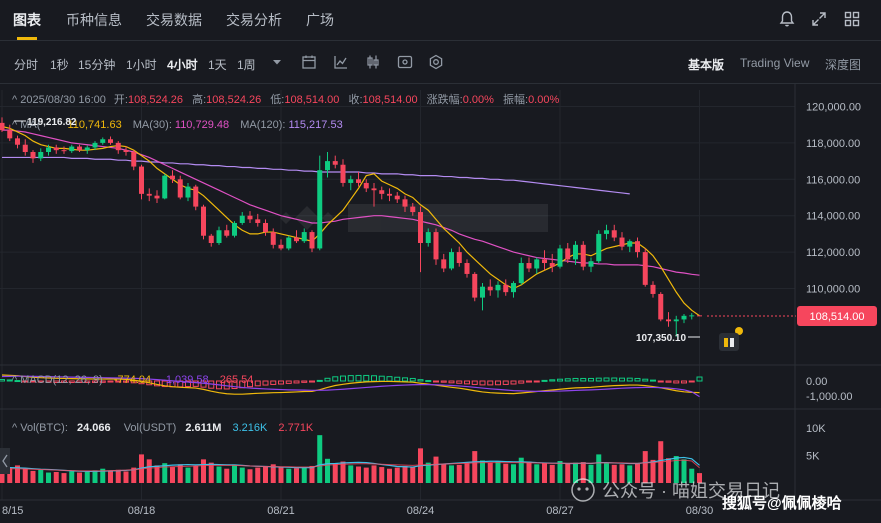 The image size is (881, 523). Describe the element at coordinates (141, 65) in the screenshot. I see `timeframe-1h: 1小时` at that location.